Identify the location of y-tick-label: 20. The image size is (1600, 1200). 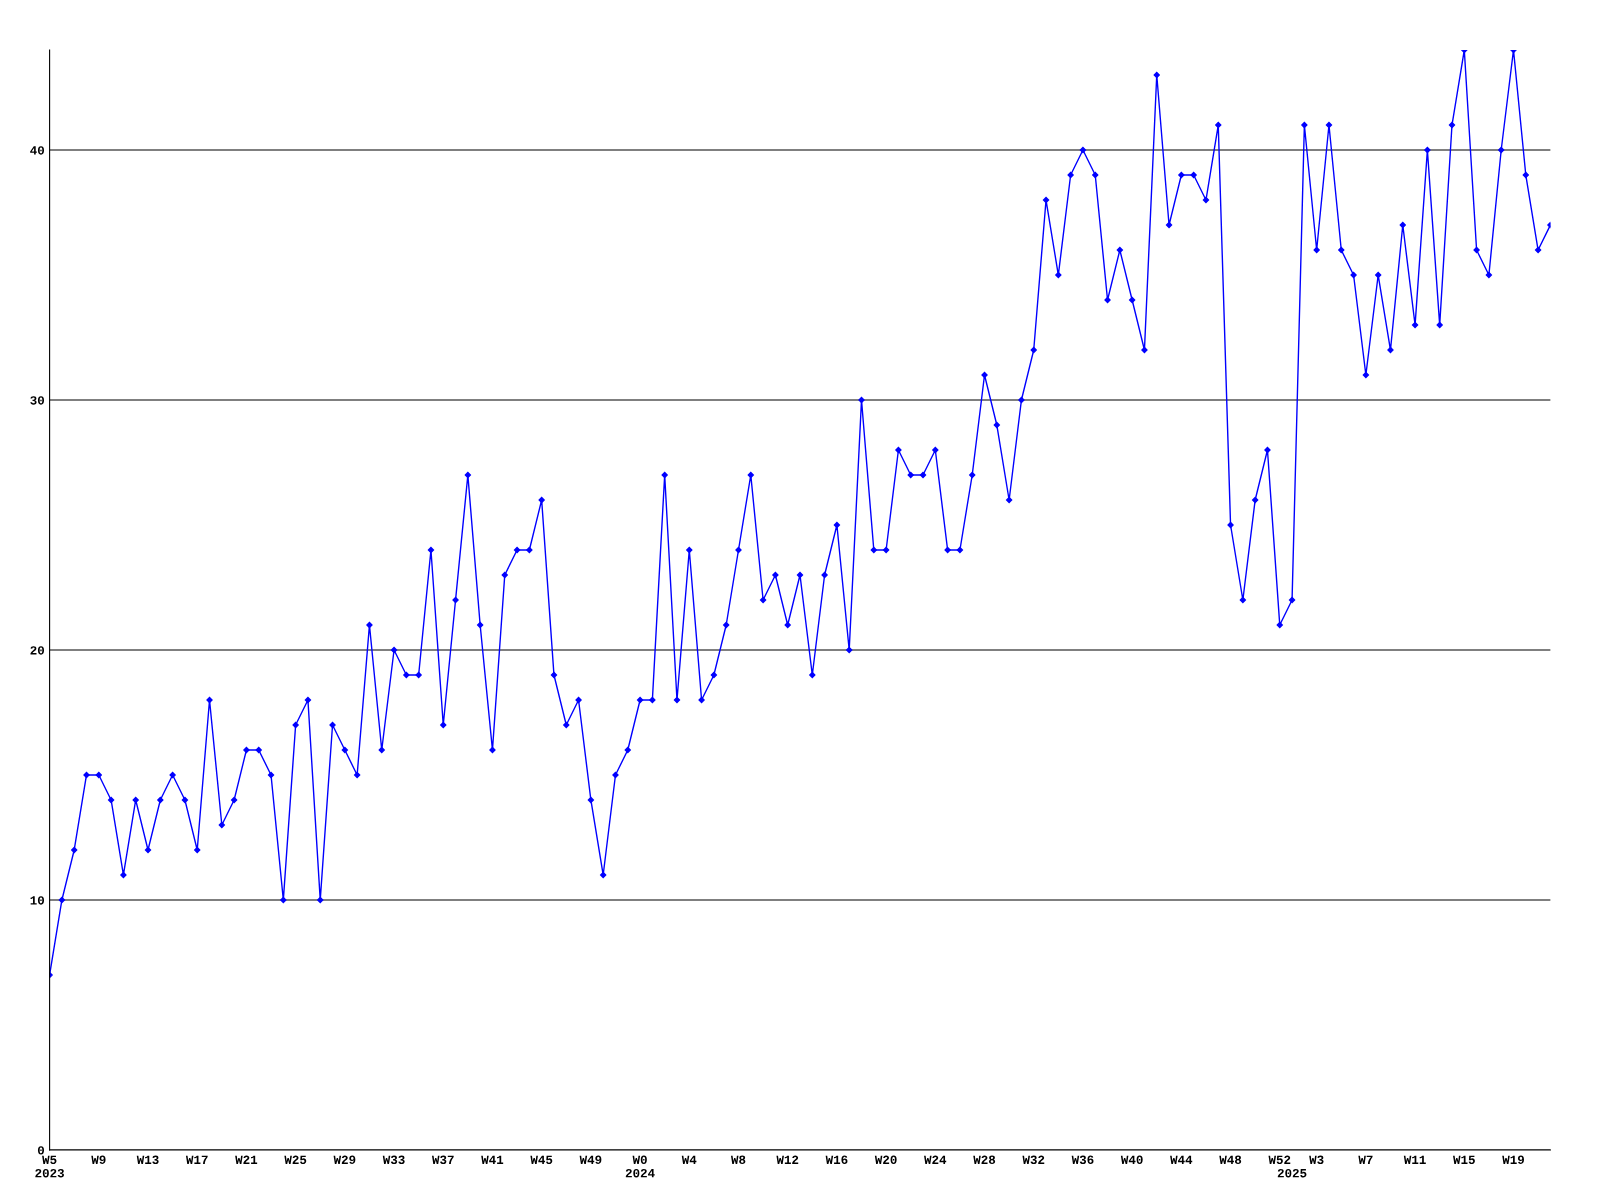
(37, 650).